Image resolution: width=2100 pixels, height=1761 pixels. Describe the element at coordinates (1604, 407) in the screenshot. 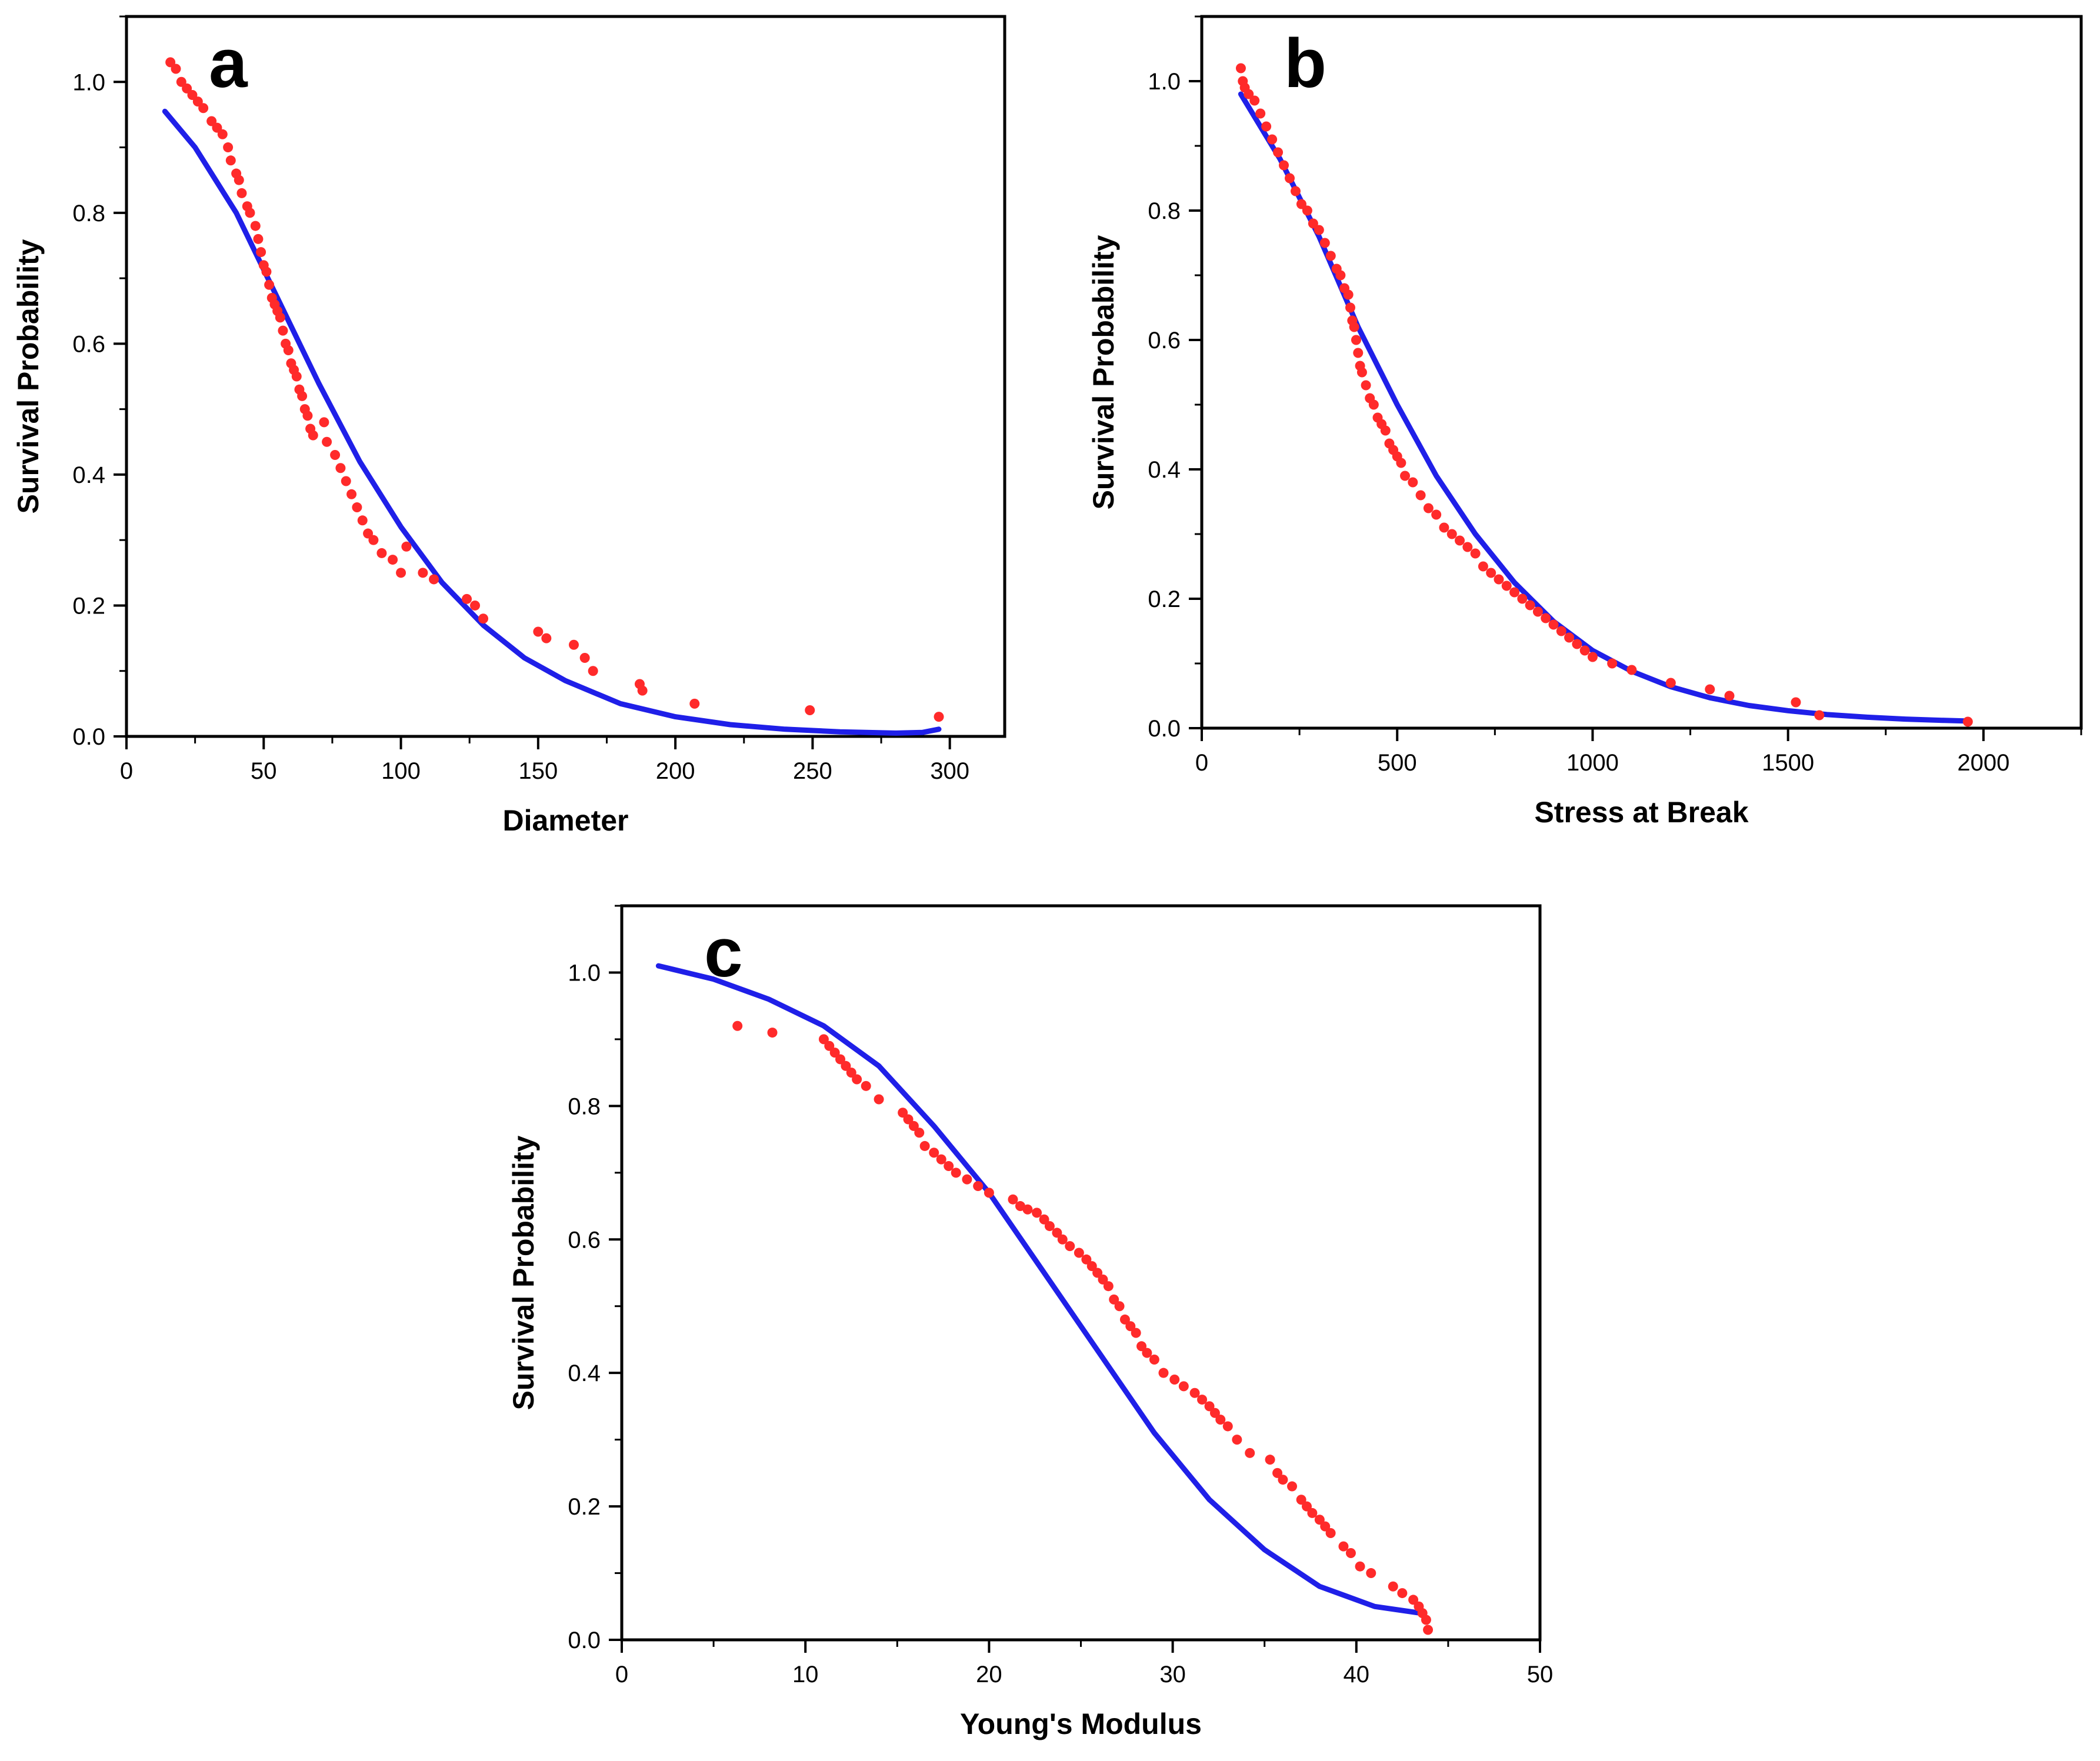

I see `fit-curve` at that location.